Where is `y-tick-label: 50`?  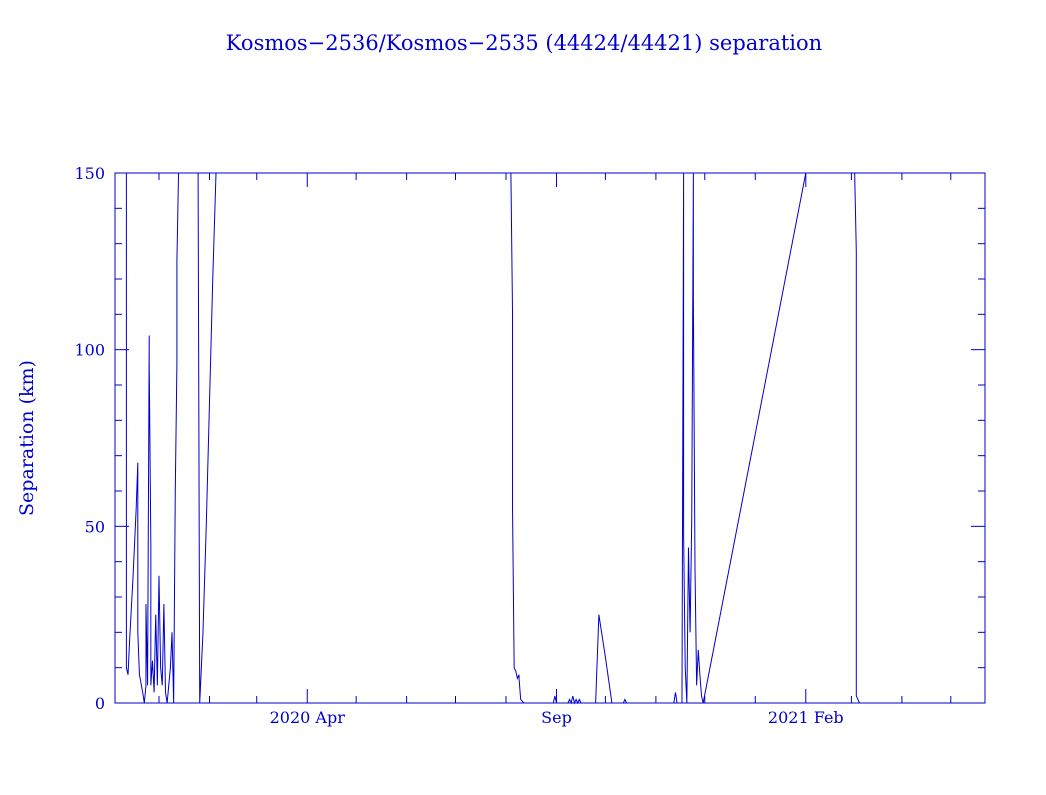 y-tick-label: 50 is located at coordinates (95, 526).